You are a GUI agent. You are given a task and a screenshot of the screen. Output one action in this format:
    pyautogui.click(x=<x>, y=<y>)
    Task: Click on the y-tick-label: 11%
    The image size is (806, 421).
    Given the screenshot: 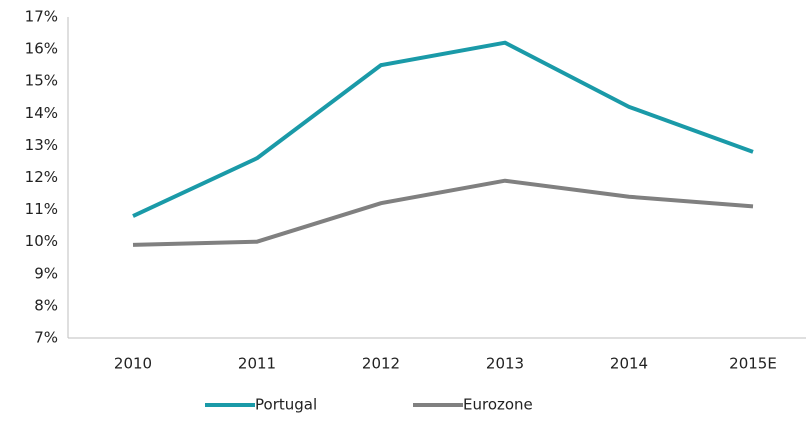 What is the action you would take?
    pyautogui.click(x=41, y=209)
    